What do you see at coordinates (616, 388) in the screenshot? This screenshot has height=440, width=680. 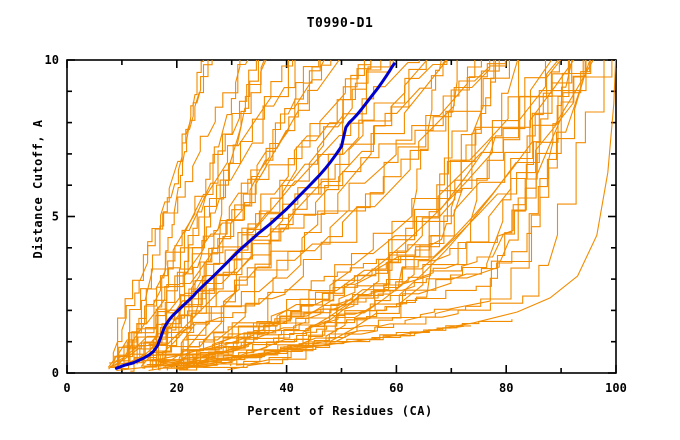 I see `x-tick-label: 100` at bounding box center [616, 388].